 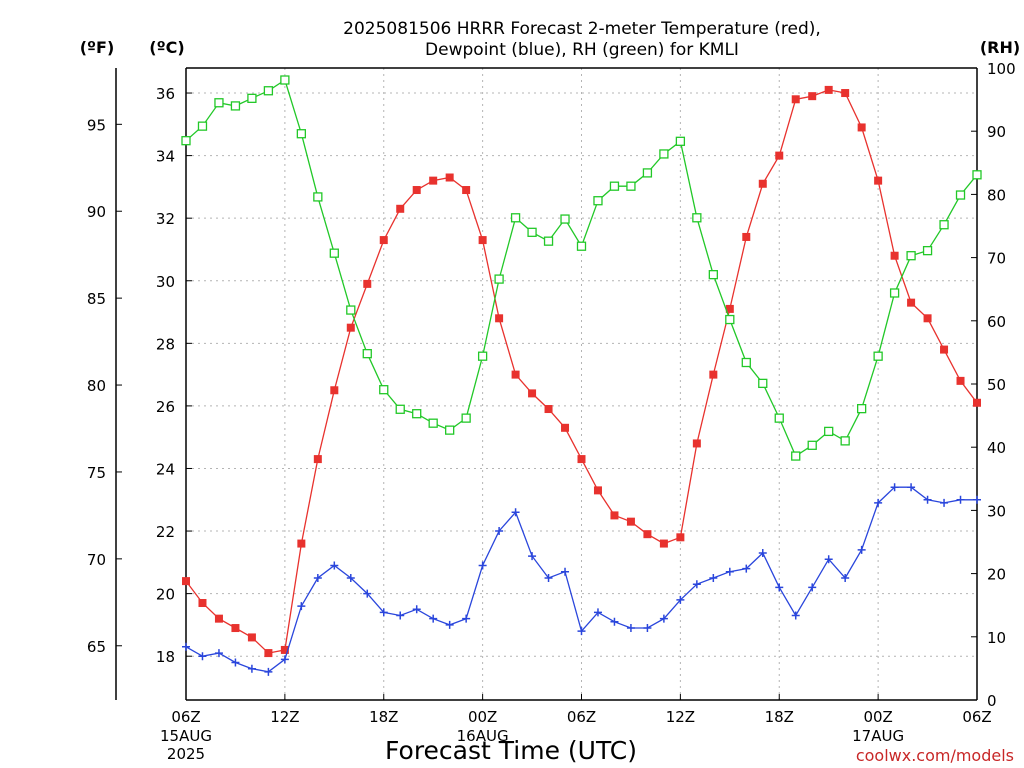 I want to click on fahrenheit-tick-label: 90, so click(x=96, y=212).